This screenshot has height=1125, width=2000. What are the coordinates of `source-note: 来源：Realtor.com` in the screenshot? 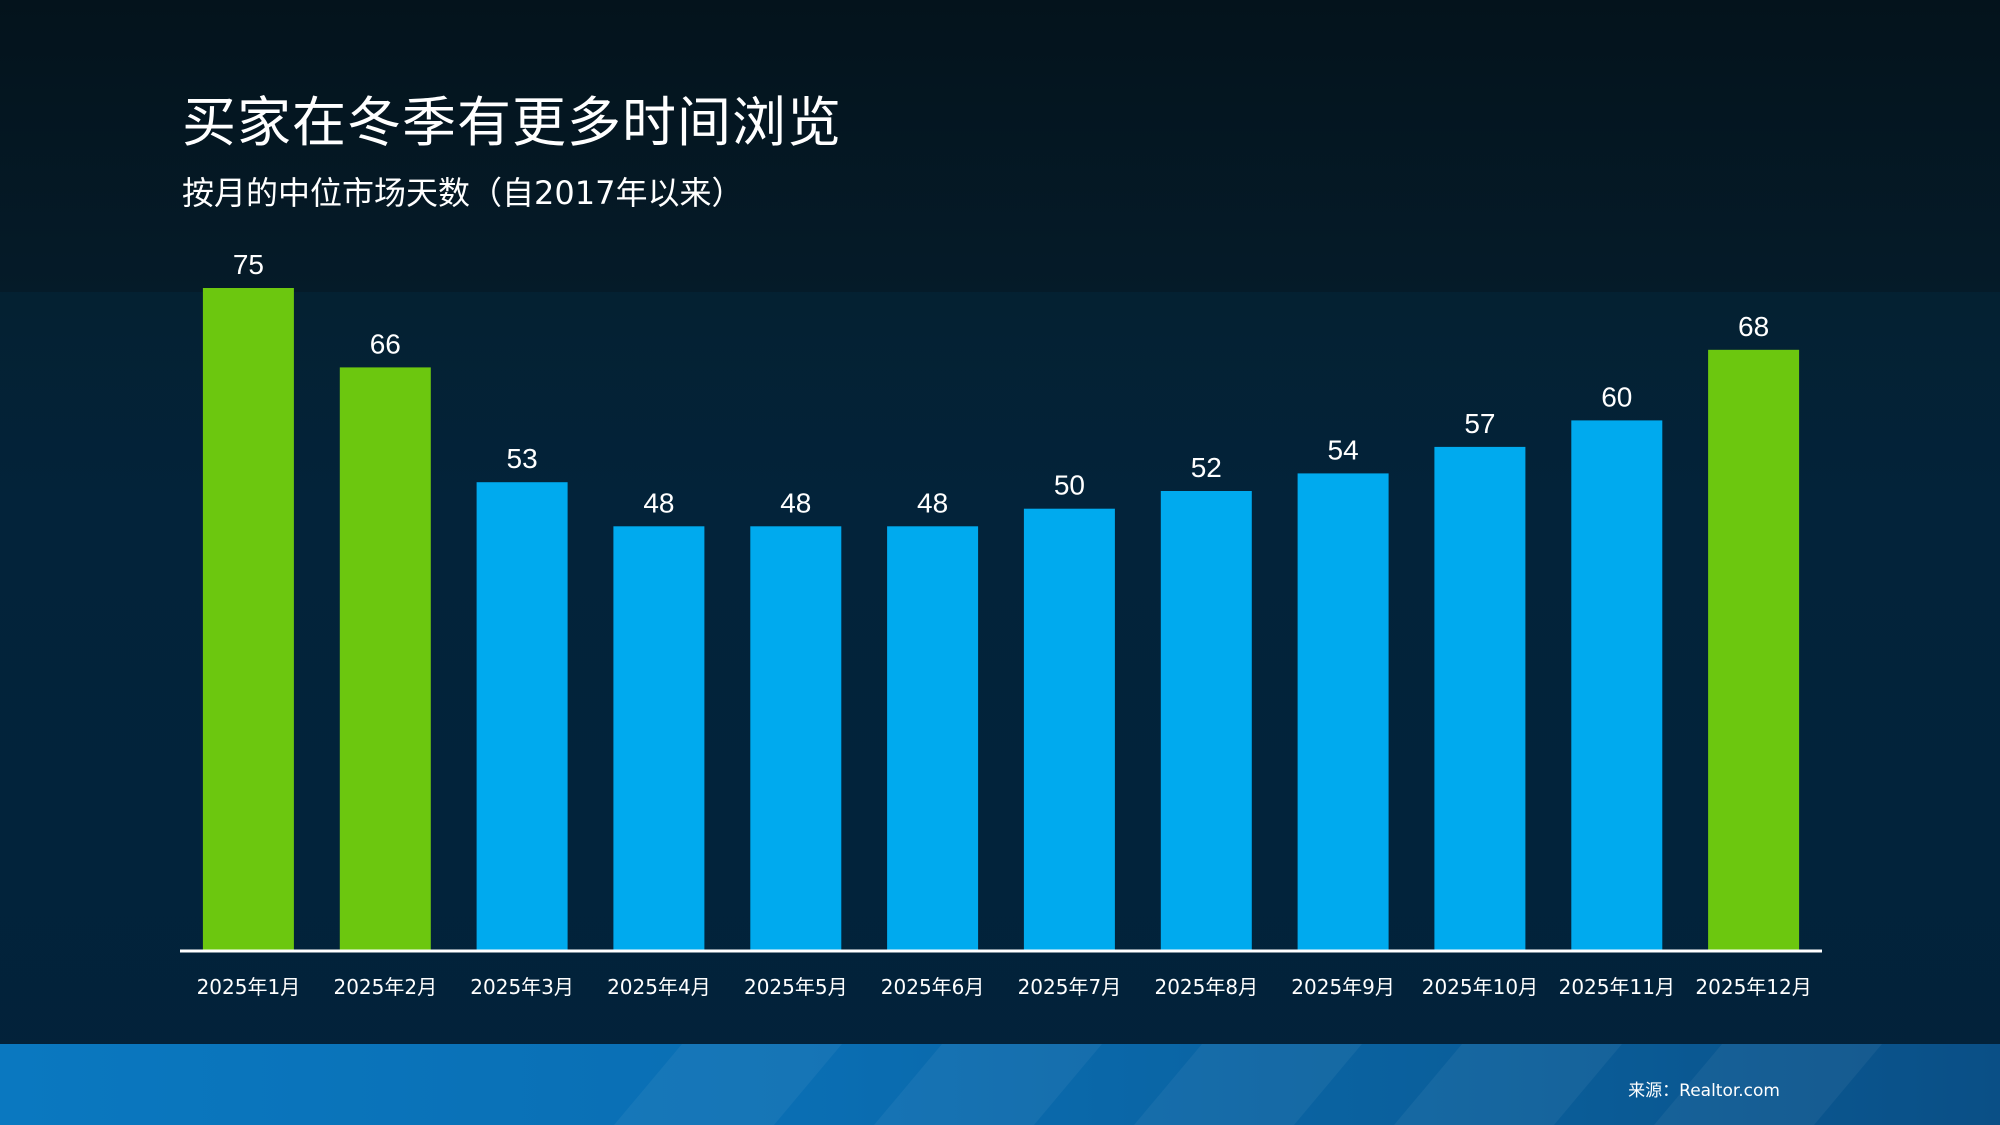 It's located at (1704, 1091).